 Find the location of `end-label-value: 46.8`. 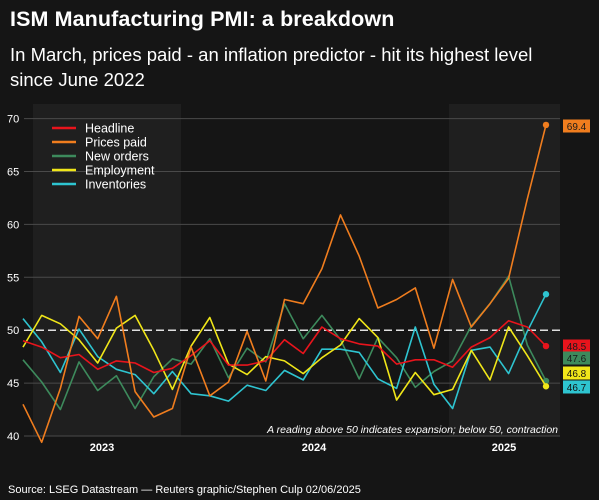

end-label-value: 46.8 is located at coordinates (577, 374).